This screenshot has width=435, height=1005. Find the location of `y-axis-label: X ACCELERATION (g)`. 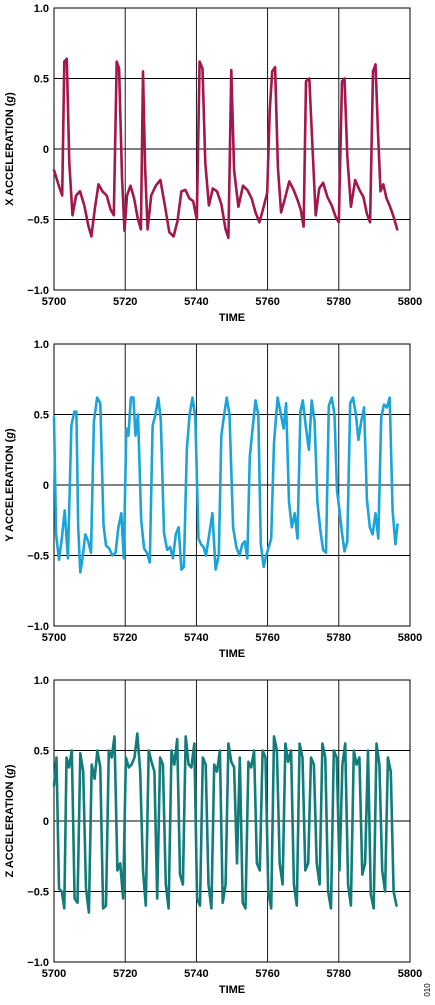

y-axis-label: X ACCELERATION (g) is located at coordinates (10, 149).